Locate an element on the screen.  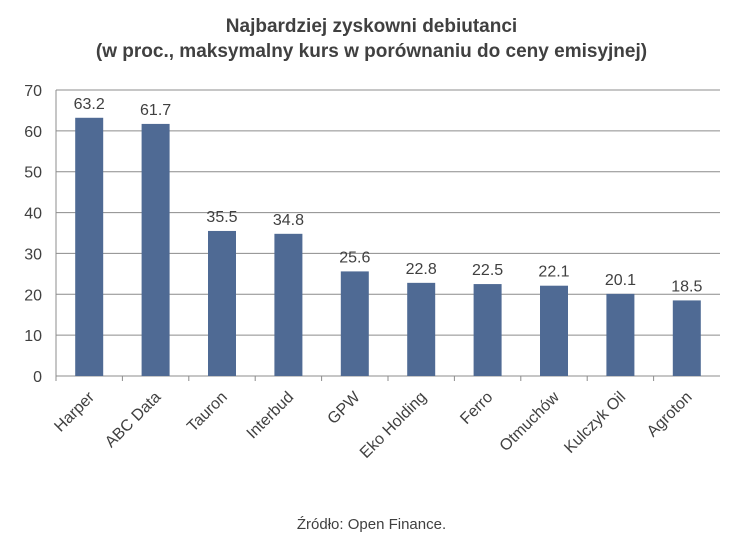
data-label: 22.1 is located at coordinates (553, 272).